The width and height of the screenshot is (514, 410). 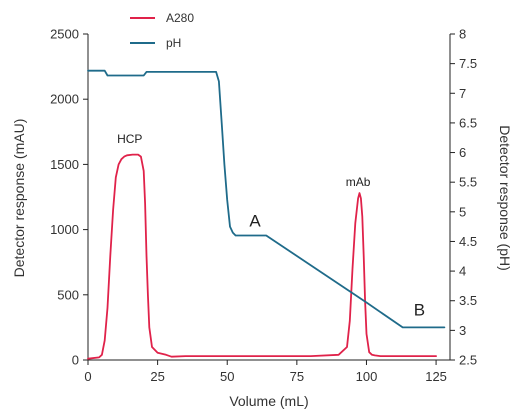 What do you see at coordinates (173, 43) in the screenshot?
I see `legend-label-ph: pH` at bounding box center [173, 43].